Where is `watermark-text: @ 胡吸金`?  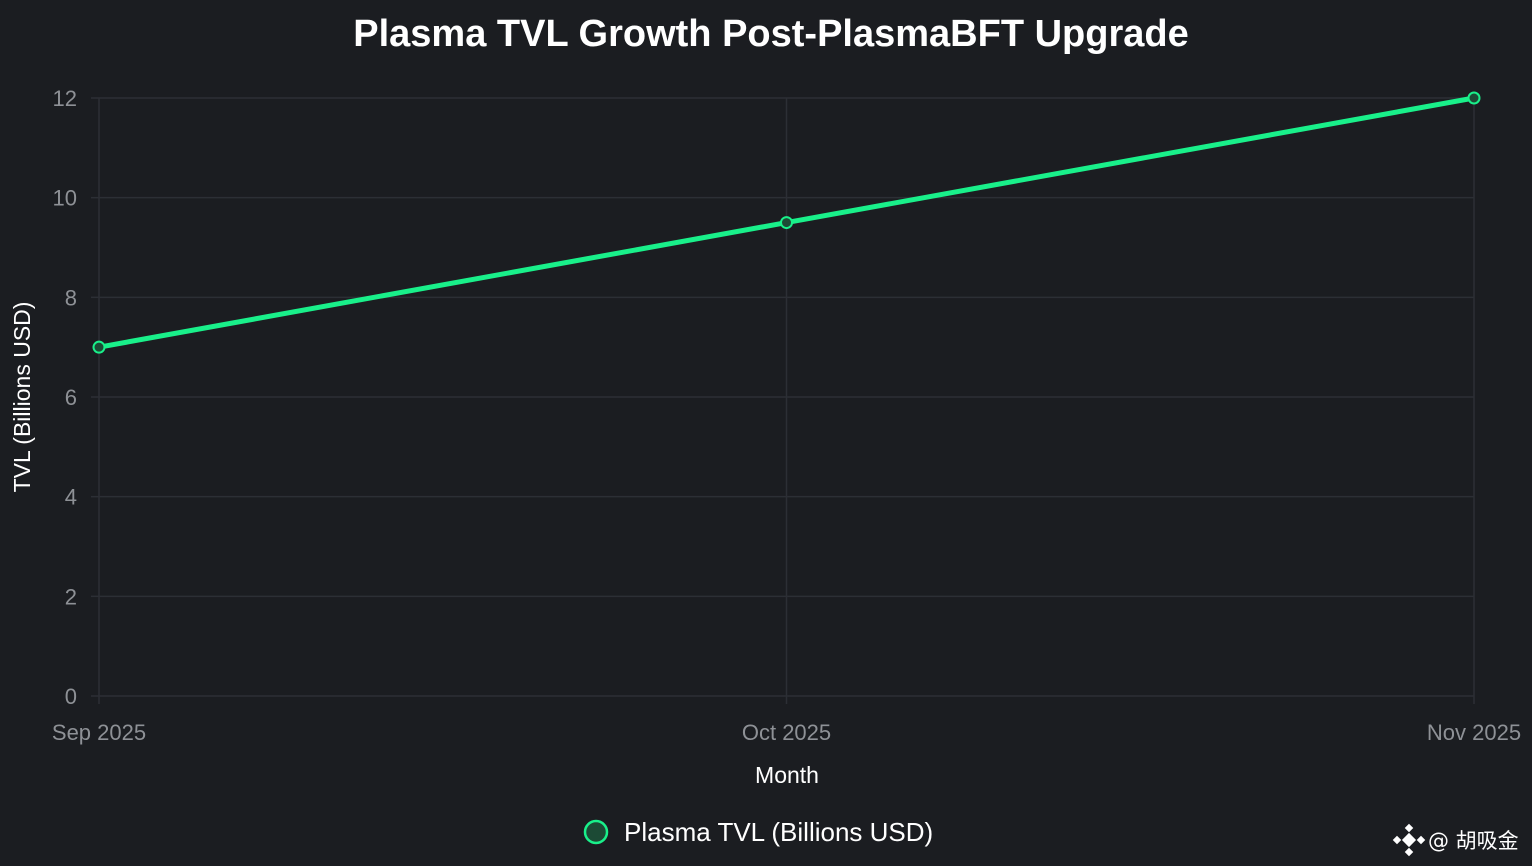
watermark-text: @ 胡吸金 is located at coordinates (1473, 841).